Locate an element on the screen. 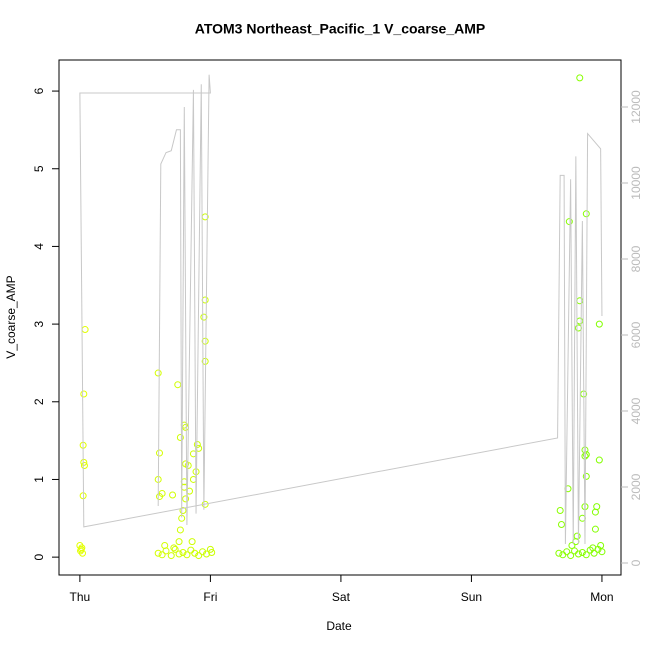 Image resolution: width=650 pixels, height=655 pixels. y-tick-label: 1 is located at coordinates (39, 479).